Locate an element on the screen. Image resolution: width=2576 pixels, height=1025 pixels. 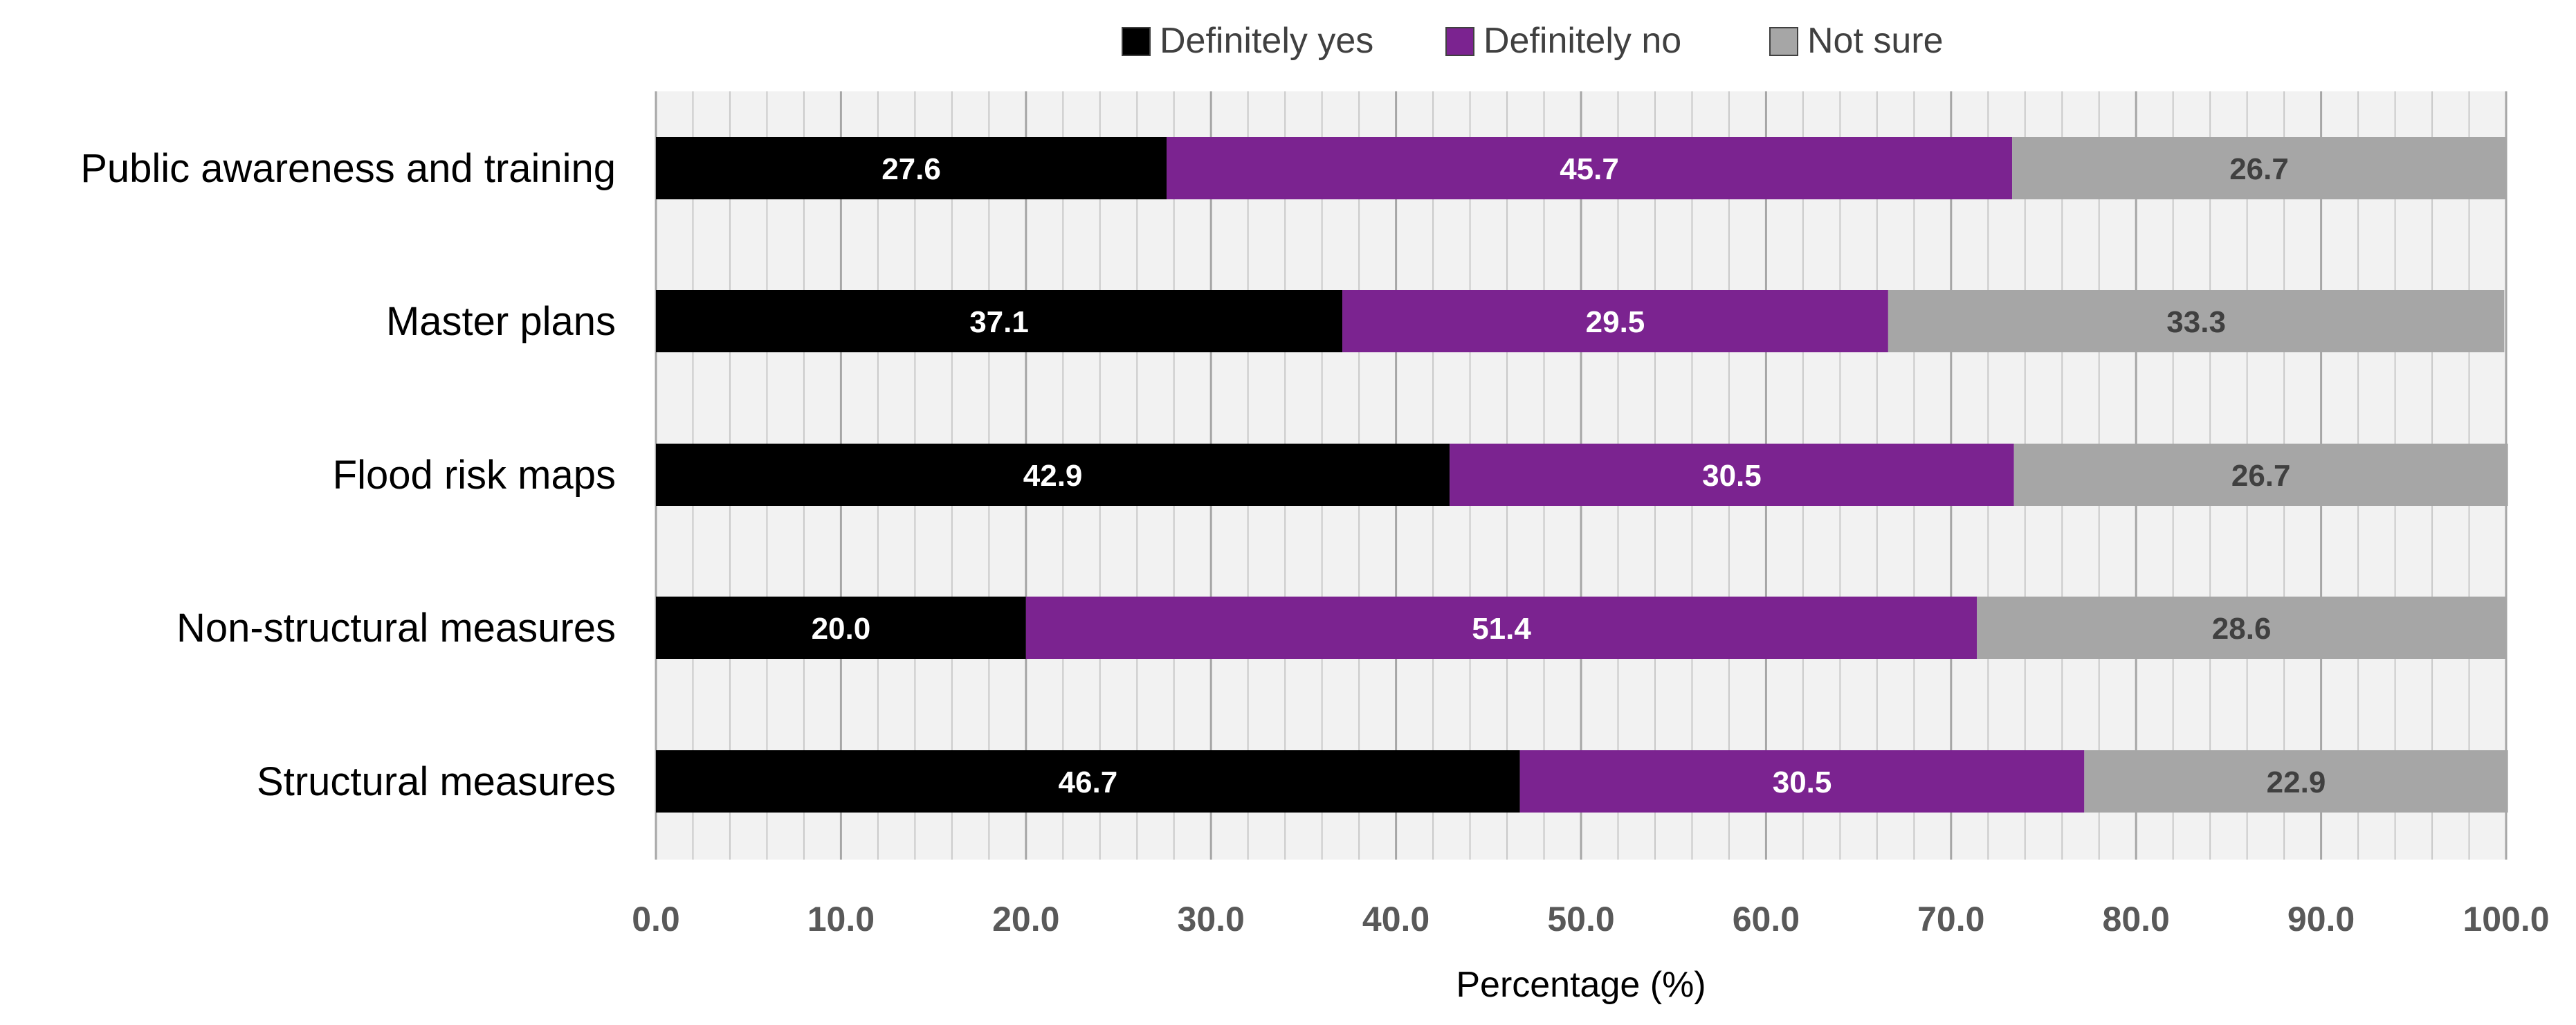
bar-value-label: 29.5 is located at coordinates (1615, 322).